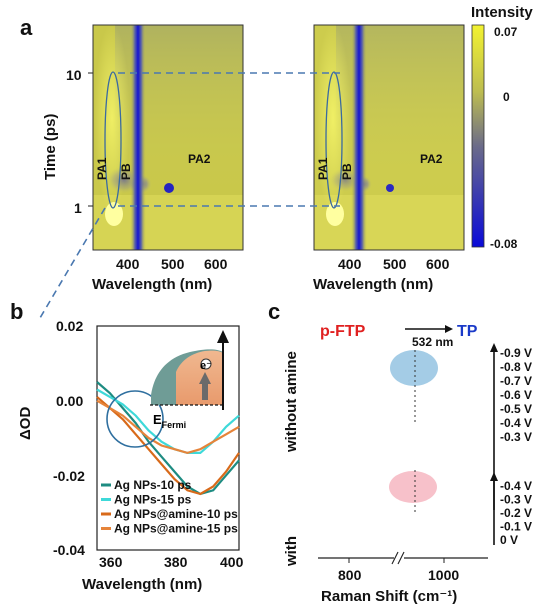 The image size is (553, 606). What do you see at coordinates (135, 419) in the screenshot?
I see `panel-b-highlight-circle` at bounding box center [135, 419].